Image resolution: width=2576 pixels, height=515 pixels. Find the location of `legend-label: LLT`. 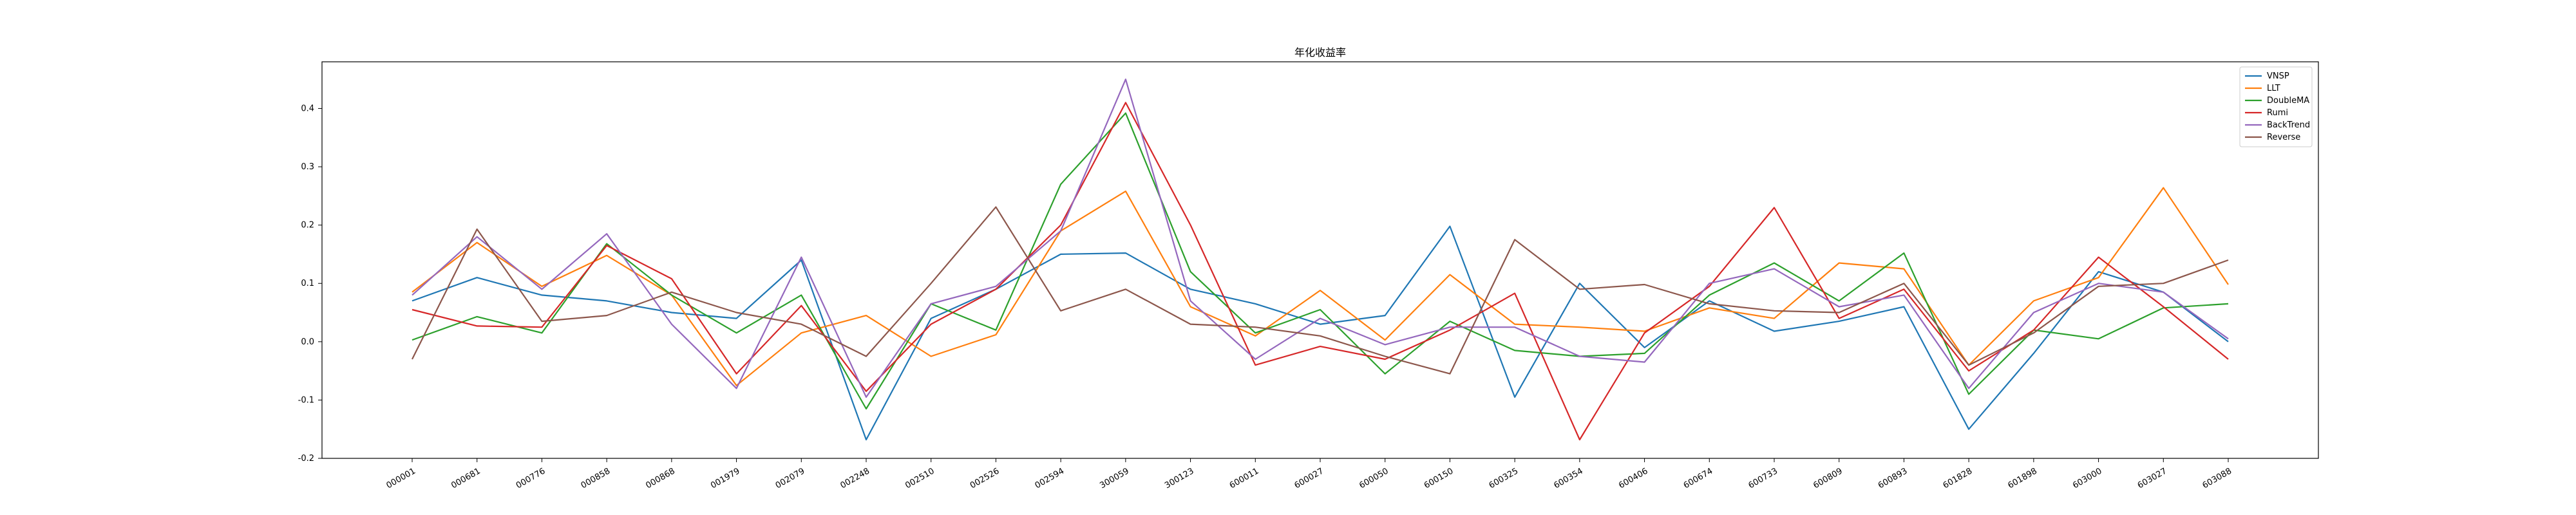

legend-label: LLT is located at coordinates (2273, 88).